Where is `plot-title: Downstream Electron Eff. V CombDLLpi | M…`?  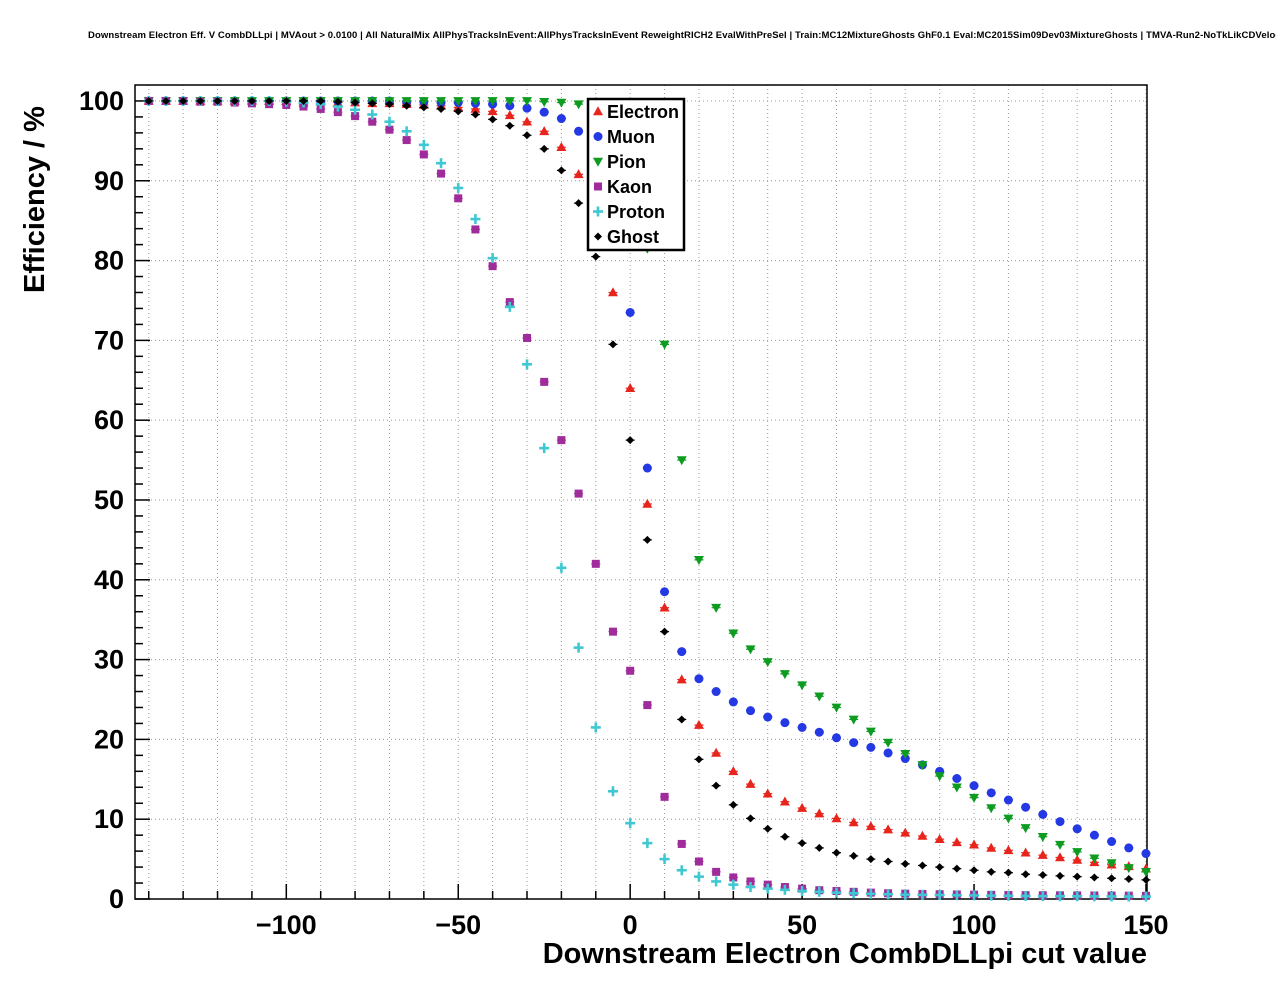
plot-title: Downstream Electron Eff. V CombDLLpi | M… is located at coordinates (682, 35).